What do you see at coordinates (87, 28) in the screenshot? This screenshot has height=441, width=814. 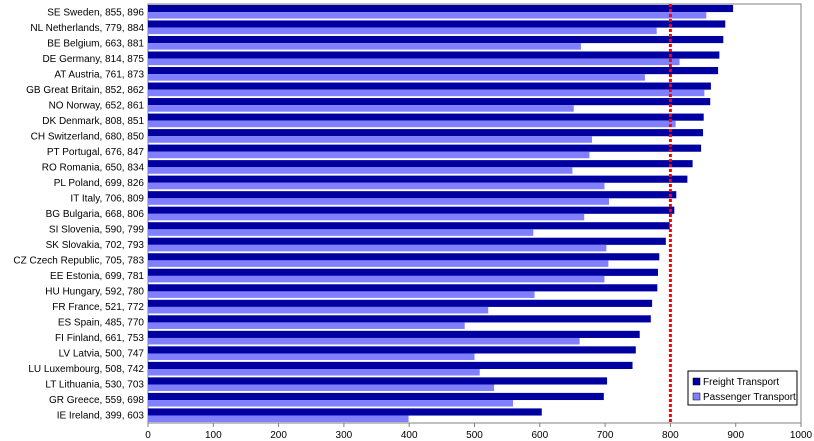 I see `category-label: NL Netherlands, 779, 884` at bounding box center [87, 28].